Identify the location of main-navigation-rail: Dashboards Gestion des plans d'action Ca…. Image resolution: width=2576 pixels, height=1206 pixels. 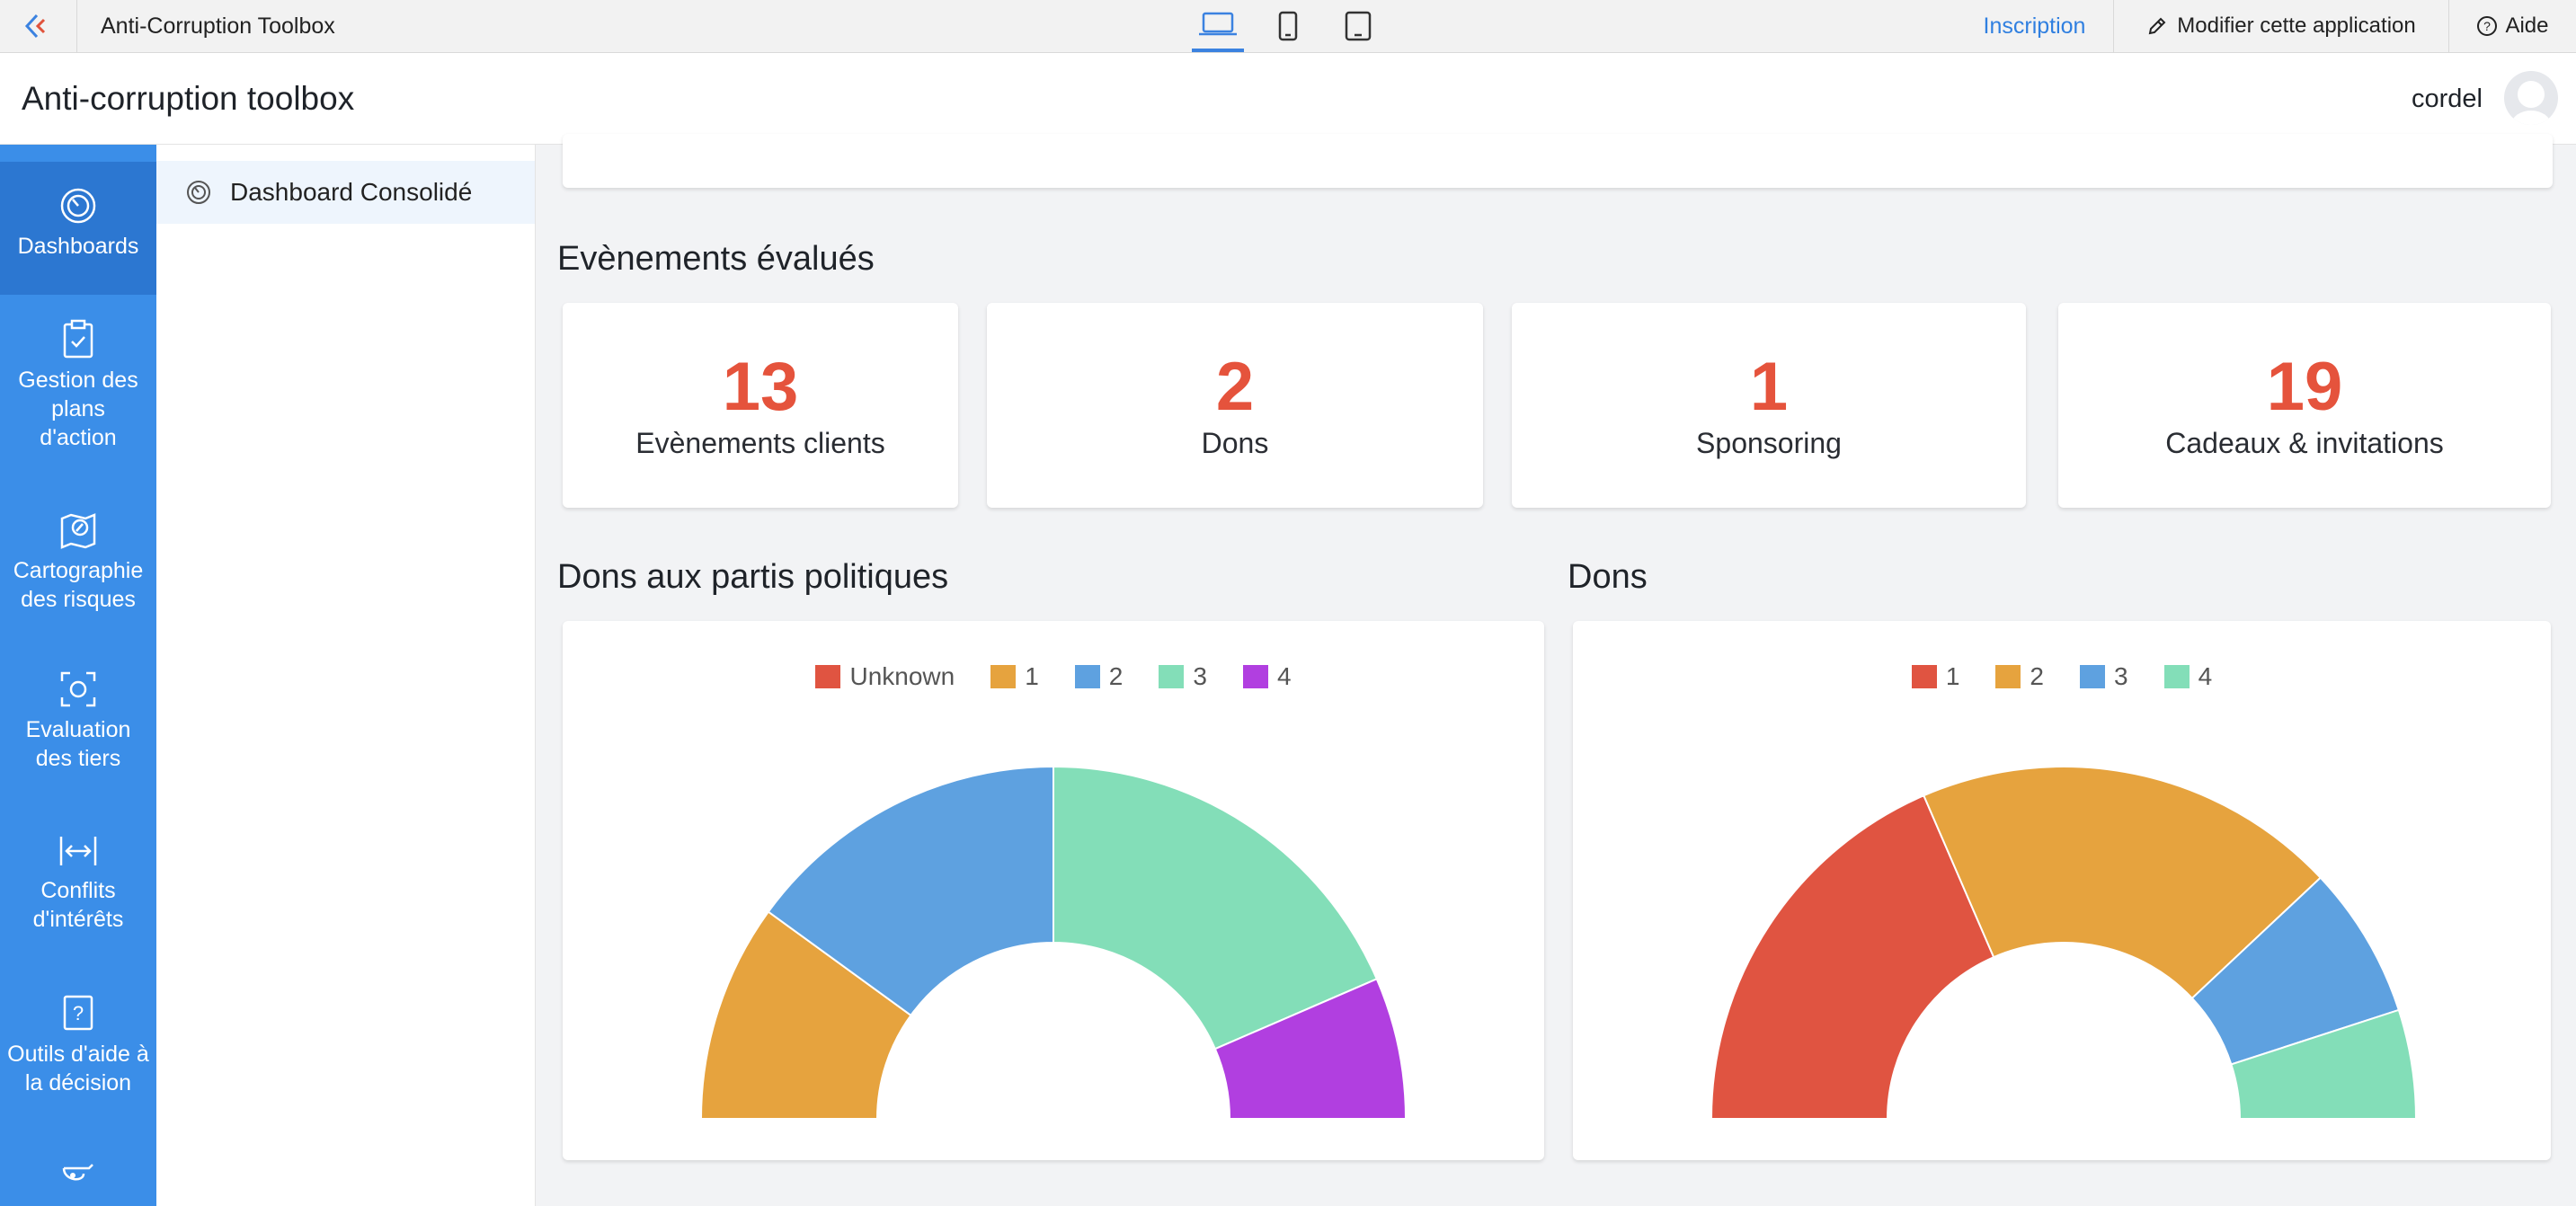
(78, 675).